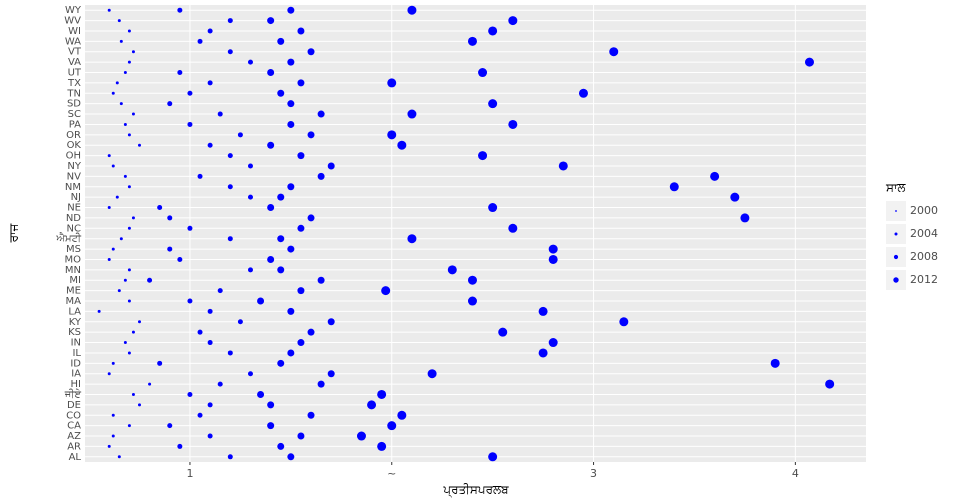 This screenshot has height=504, width=960. What do you see at coordinates (73, 415) in the screenshot?
I see `y-tick-label: CO` at bounding box center [73, 415].